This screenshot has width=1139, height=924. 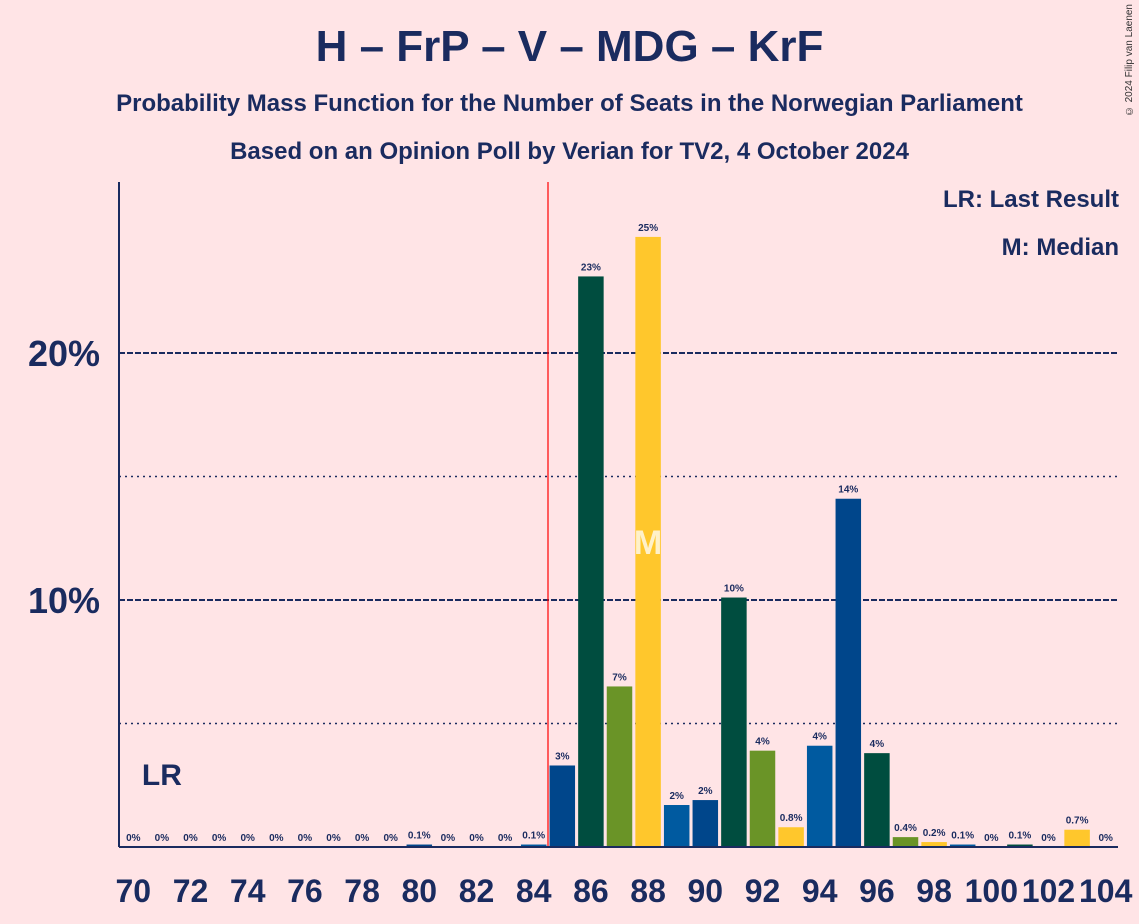 What do you see at coordinates (562, 756) in the screenshot?
I see `bar-value-label: 3%` at bounding box center [562, 756].